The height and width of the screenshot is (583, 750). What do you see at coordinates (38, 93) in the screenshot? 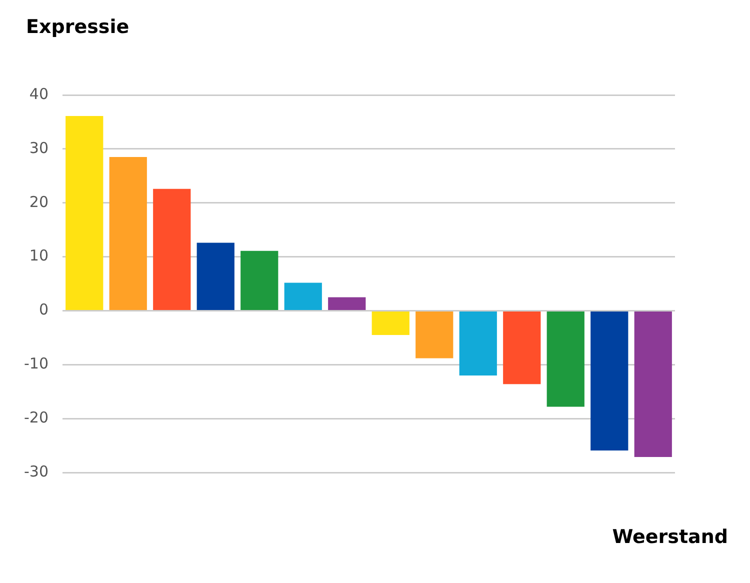
I see `y-tick-label: 40` at bounding box center [38, 93].